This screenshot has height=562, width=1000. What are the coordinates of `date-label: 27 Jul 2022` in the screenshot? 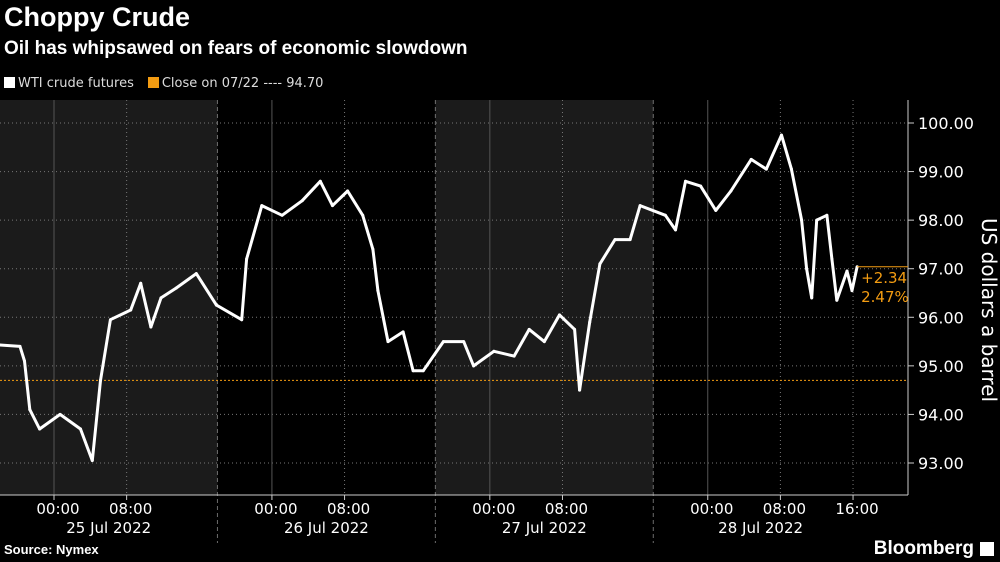 It's located at (544, 528).